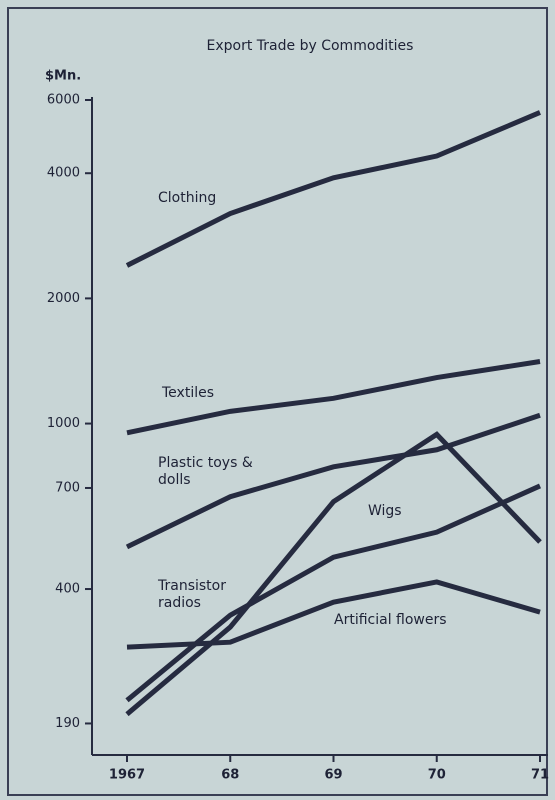  What do you see at coordinates (390, 620) in the screenshot?
I see `series-label: Artificial flowers` at bounding box center [390, 620].